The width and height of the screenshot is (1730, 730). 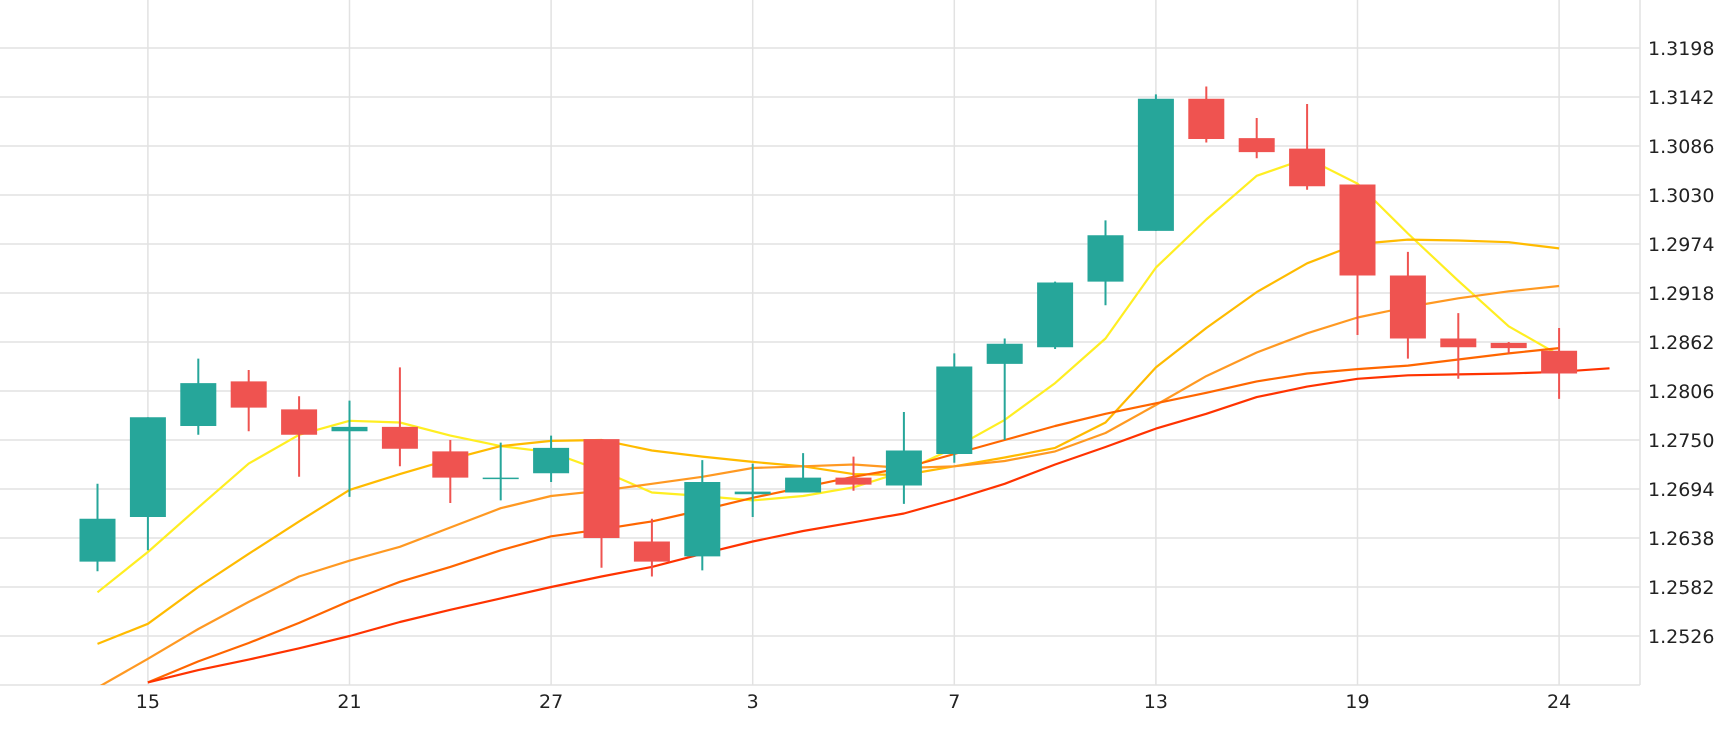 I want to click on x-axis: 15 21 27 3 7 13 19 24, so click(x=853, y=702).